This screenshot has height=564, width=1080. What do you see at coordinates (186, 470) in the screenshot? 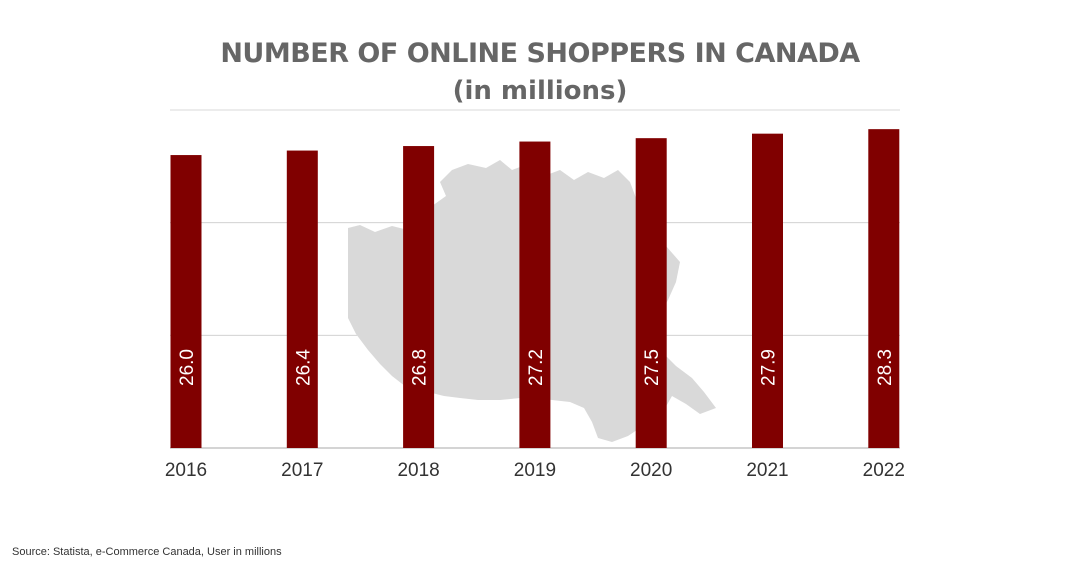
I see `x-tick-label: 2016` at bounding box center [186, 470].